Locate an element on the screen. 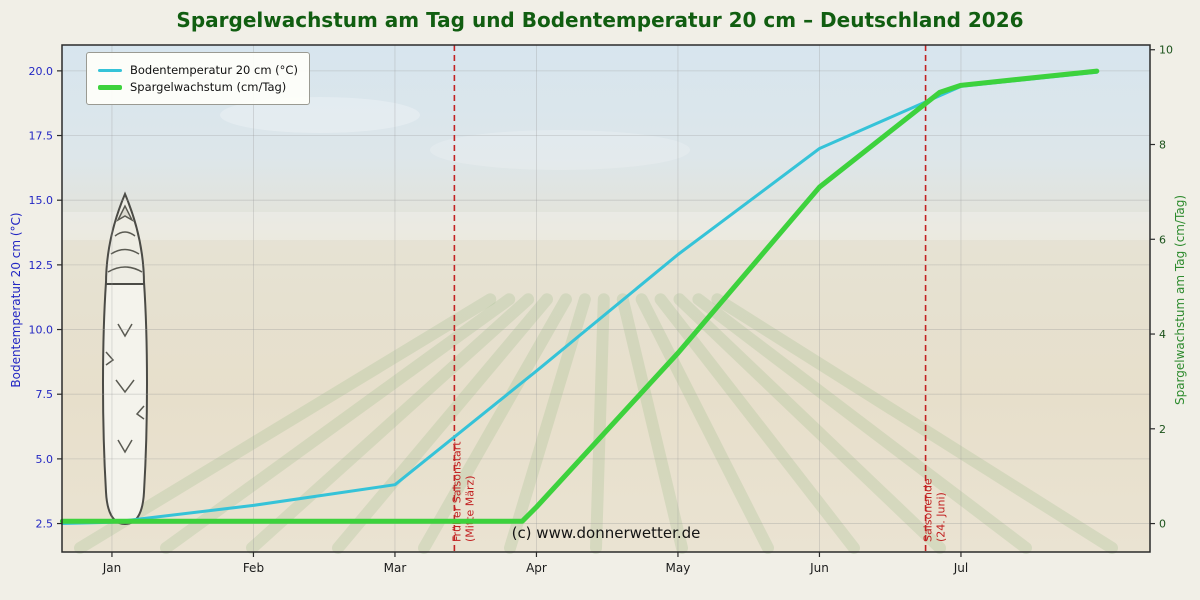 The image size is (1200, 600). legend-item-growth: Spargelwachstum (cm/Tag) is located at coordinates (198, 87).